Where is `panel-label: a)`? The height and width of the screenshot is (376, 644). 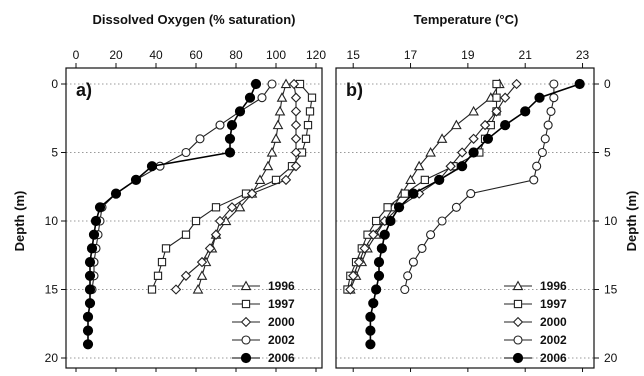 panel-label: a) is located at coordinates (84, 90).